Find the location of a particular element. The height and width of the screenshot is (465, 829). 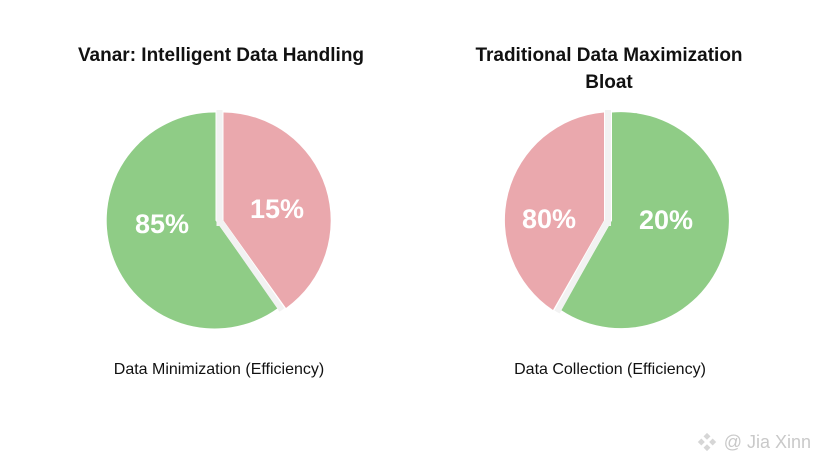

right-pie-slice-efficient is located at coordinates (645, 220).